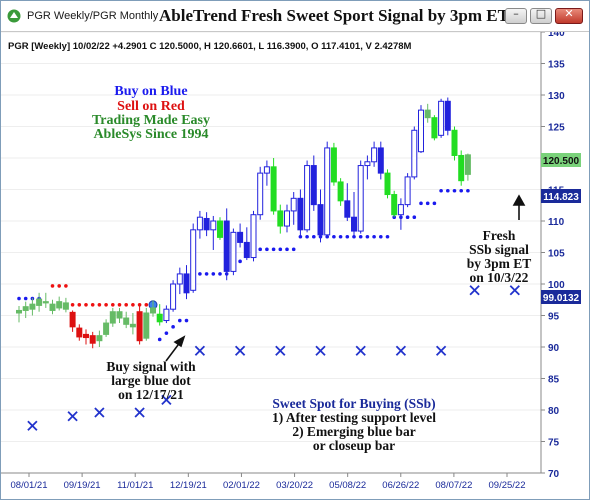  What do you see at coordinates (556, 128) in the screenshot?
I see `y-tick-label: 125` at bounding box center [556, 128].